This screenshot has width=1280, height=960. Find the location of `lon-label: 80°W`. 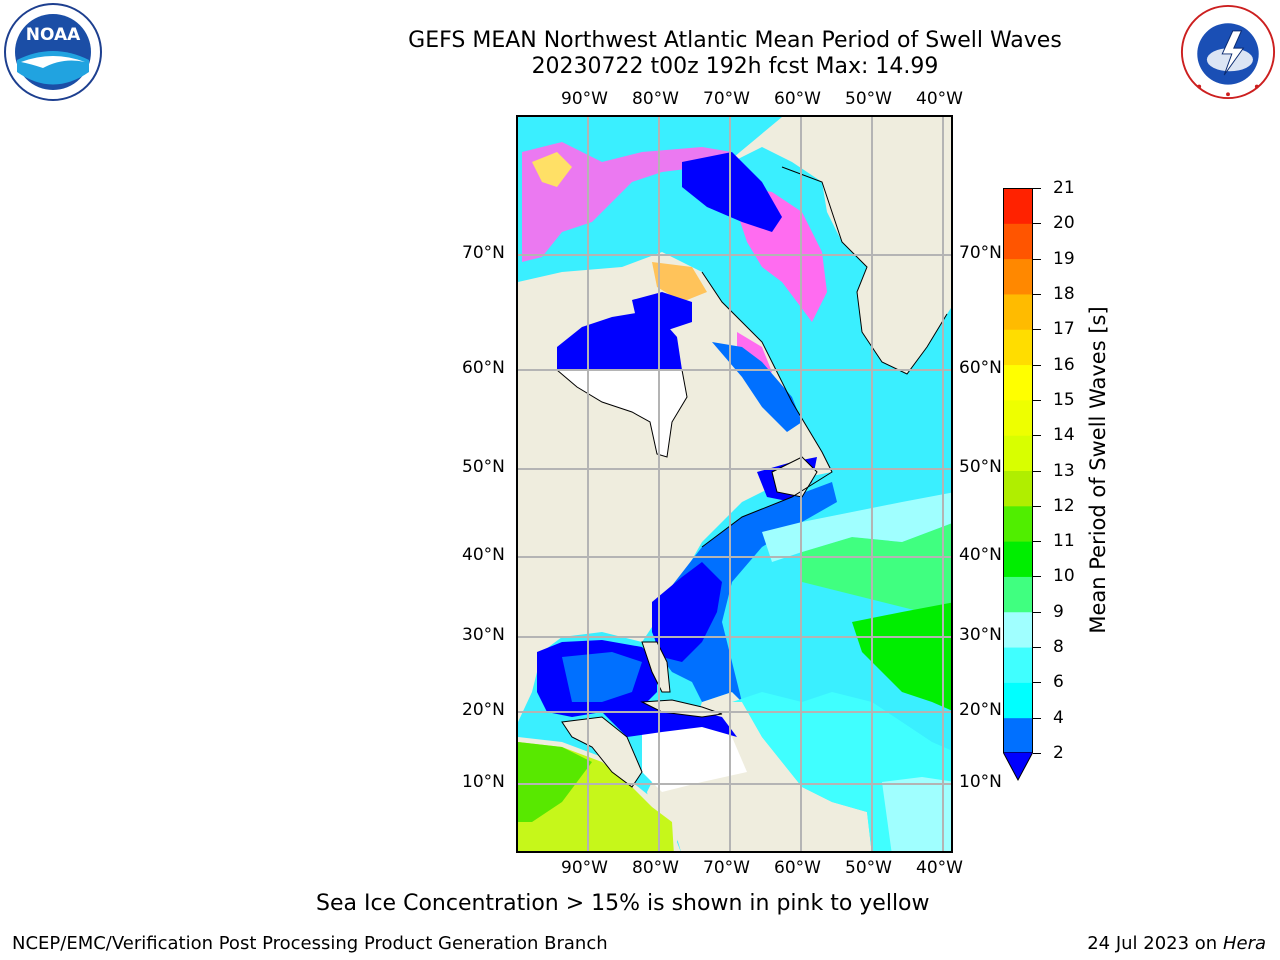

lon-label: 80°W is located at coordinates (655, 99).